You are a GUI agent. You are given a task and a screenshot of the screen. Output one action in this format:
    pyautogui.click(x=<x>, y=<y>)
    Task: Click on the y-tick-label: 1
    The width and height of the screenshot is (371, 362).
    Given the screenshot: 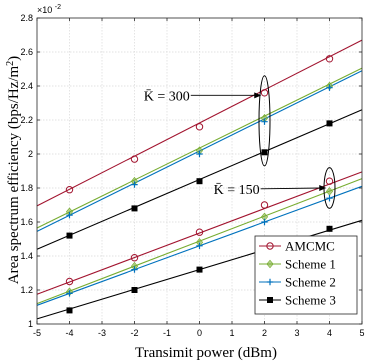 What is the action you would take?
    pyautogui.click(x=30, y=324)
    